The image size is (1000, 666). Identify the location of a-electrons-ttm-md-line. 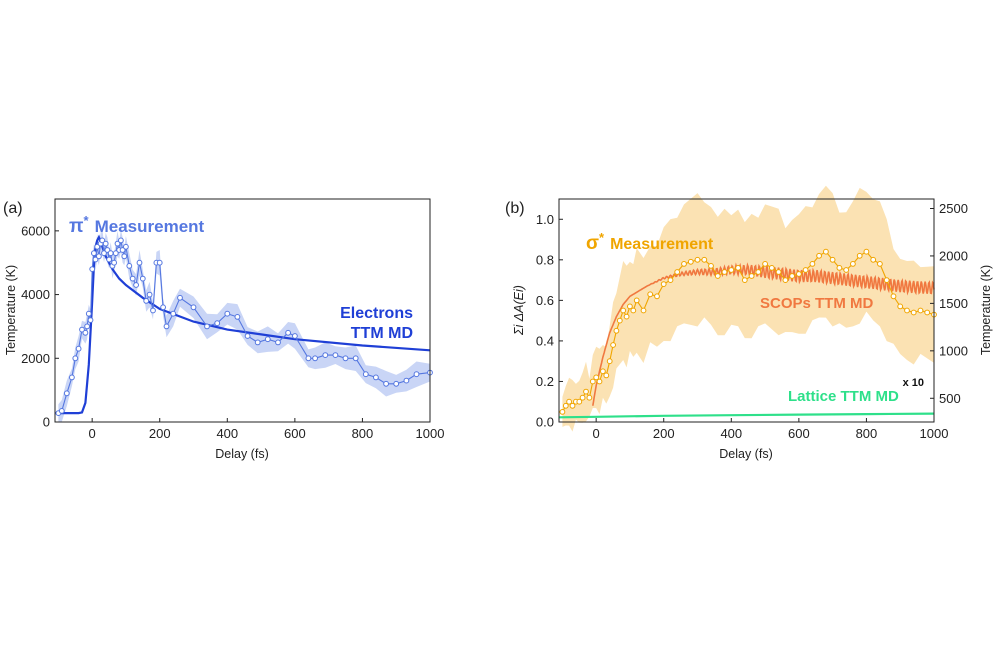
(243, 324).